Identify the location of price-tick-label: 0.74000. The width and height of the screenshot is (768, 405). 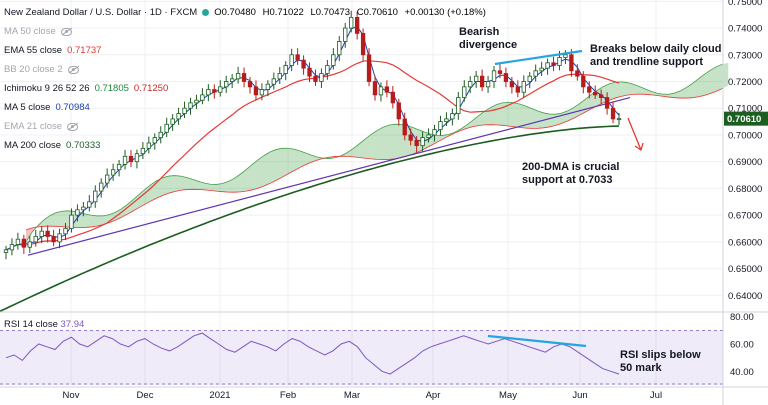
(745, 29).